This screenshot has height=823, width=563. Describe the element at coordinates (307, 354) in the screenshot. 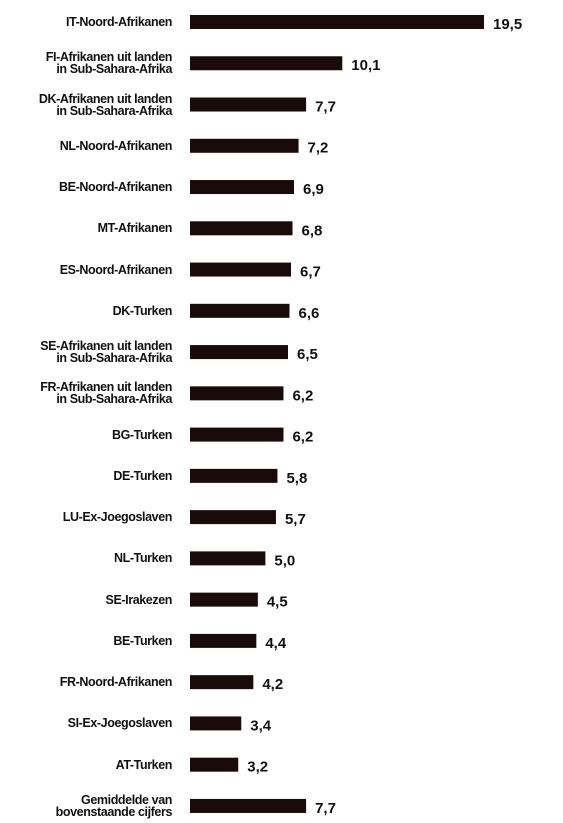

I see `value-label: 6,5` at that location.